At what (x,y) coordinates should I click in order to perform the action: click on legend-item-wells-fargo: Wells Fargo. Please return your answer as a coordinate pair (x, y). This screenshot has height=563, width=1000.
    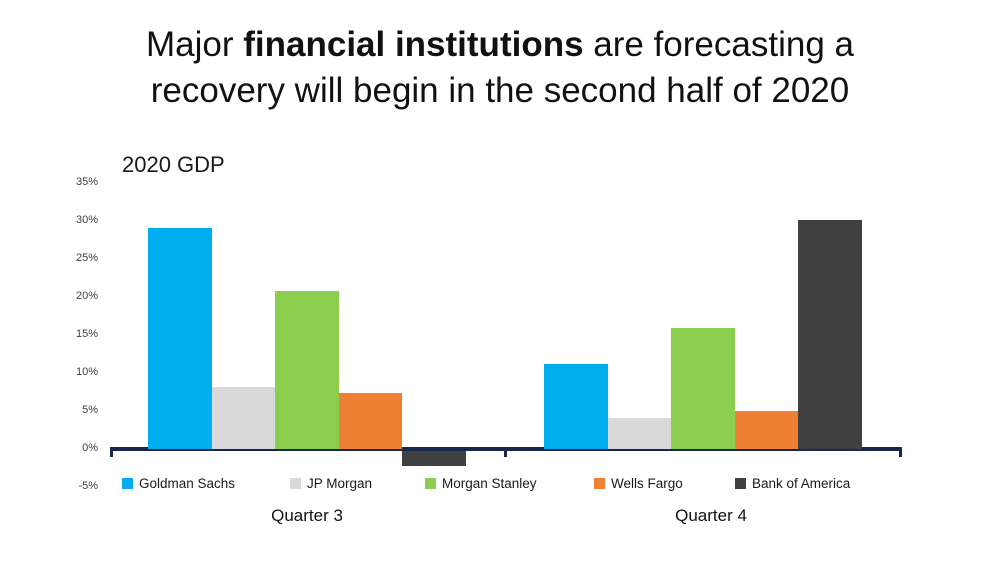
    Looking at the image, I should click on (638, 483).